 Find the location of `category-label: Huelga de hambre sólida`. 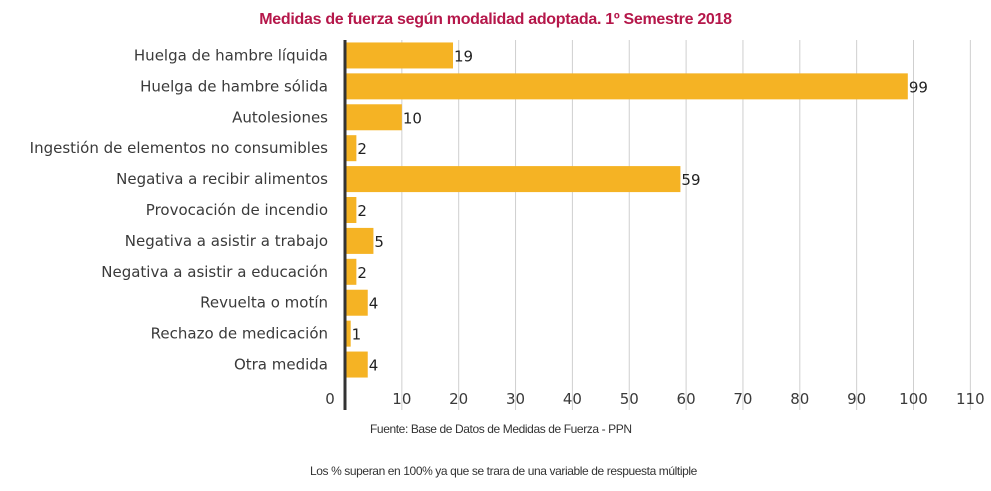

category-label: Huelga de hambre sólida is located at coordinates (234, 86).